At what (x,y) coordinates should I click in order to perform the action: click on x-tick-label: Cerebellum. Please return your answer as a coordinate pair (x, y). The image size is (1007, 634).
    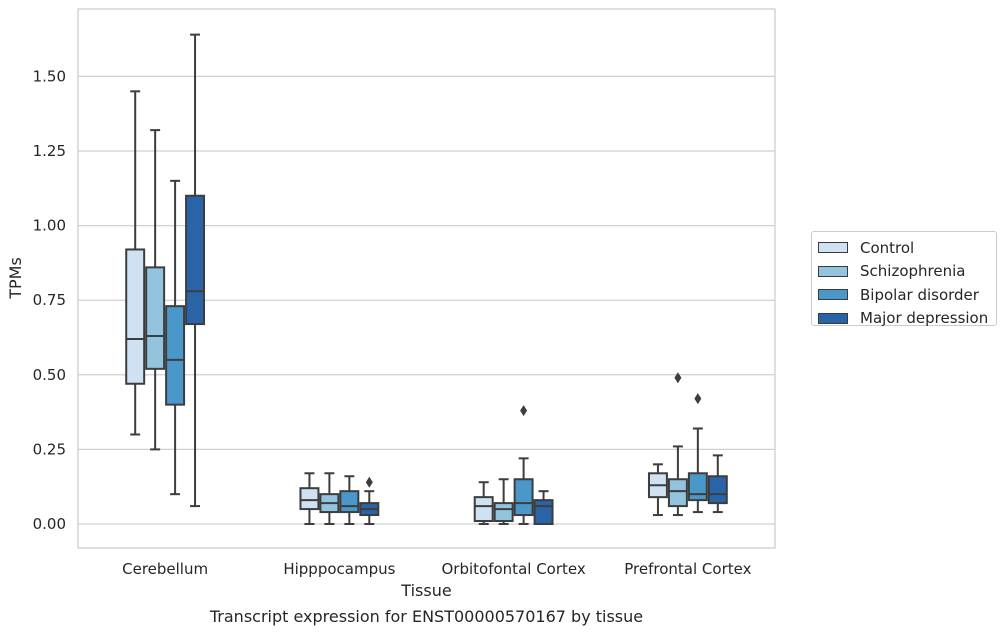
    Looking at the image, I should click on (165, 569).